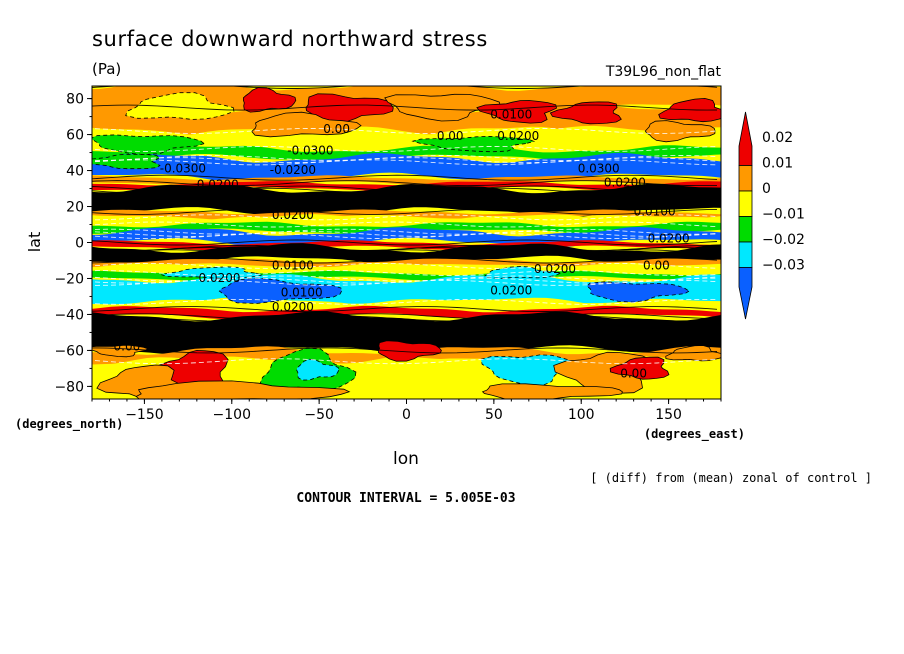 This screenshot has width=904, height=654. I want to click on x-tick-label: 50, so click(494, 415).